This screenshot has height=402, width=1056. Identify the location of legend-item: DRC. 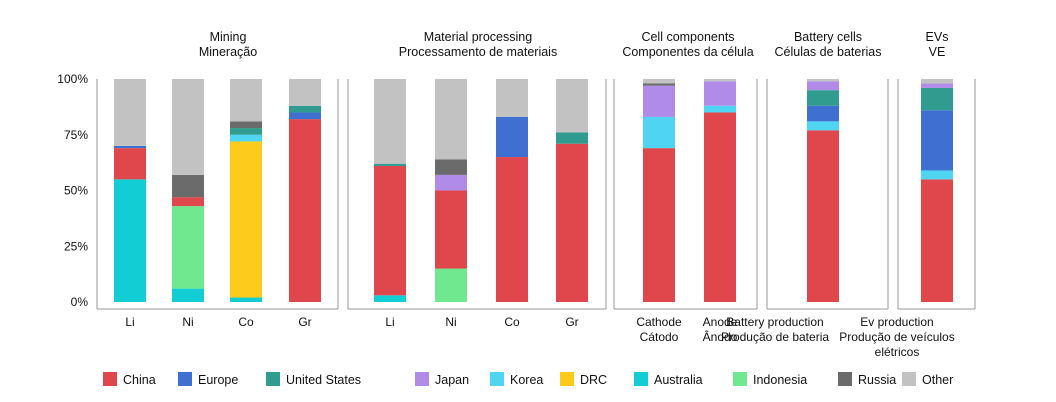
(583, 379).